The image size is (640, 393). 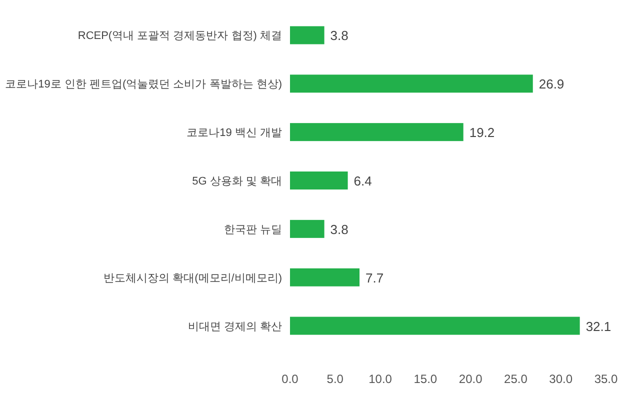 I want to click on x-tick-label: 15.0, so click(x=426, y=379).